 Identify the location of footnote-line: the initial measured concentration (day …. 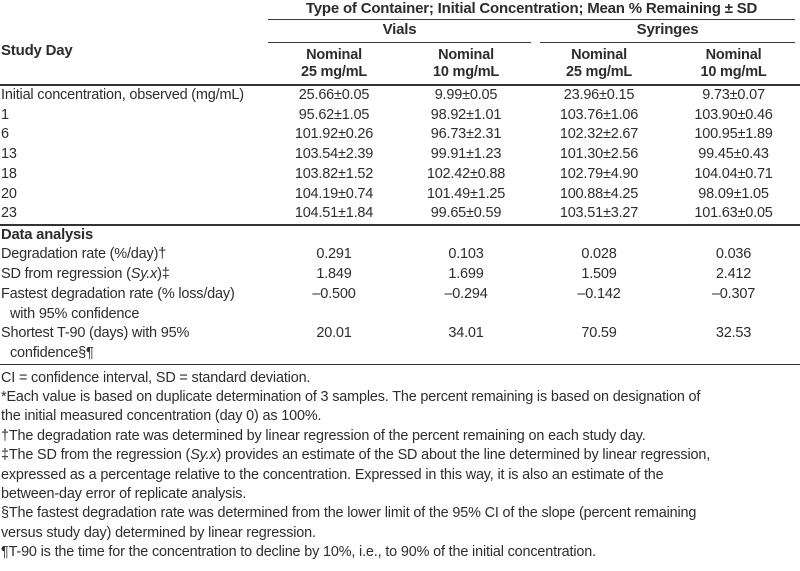
(161, 416).